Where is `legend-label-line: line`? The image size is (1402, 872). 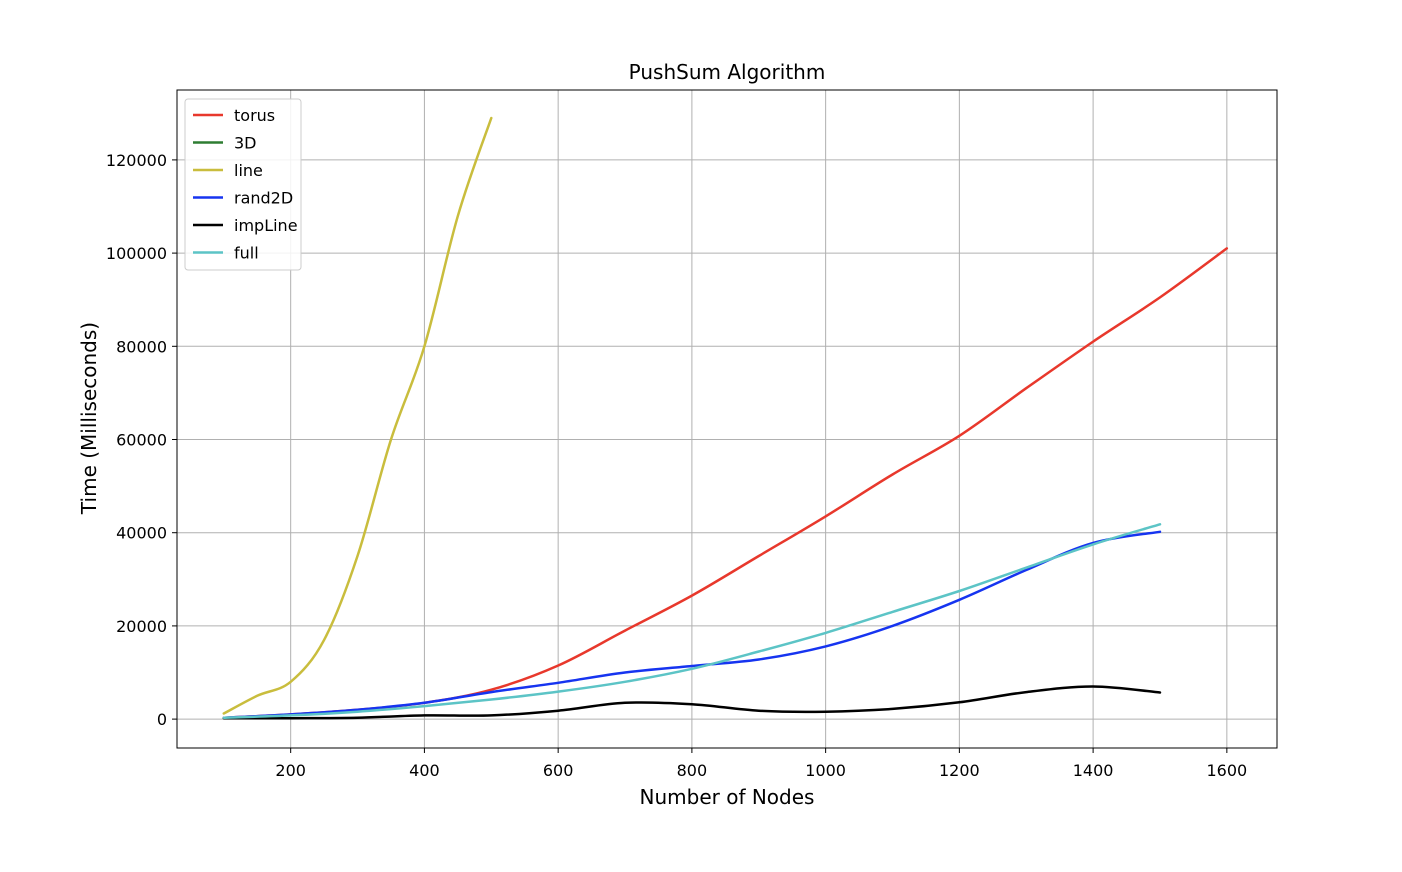 legend-label-line: line is located at coordinates (248, 170).